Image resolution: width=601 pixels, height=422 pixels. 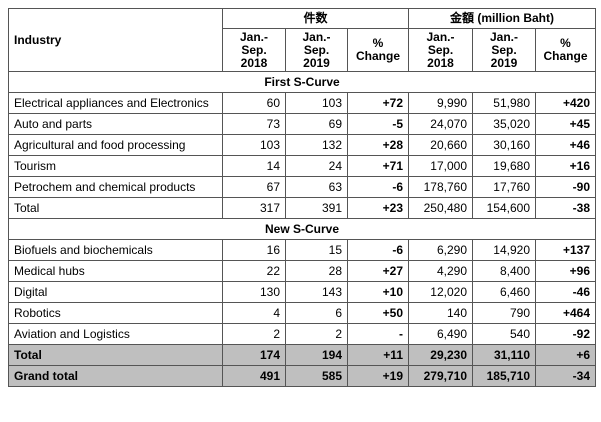 What do you see at coordinates (440, 187) in the screenshot?
I see `value-cell: 178,760` at bounding box center [440, 187].